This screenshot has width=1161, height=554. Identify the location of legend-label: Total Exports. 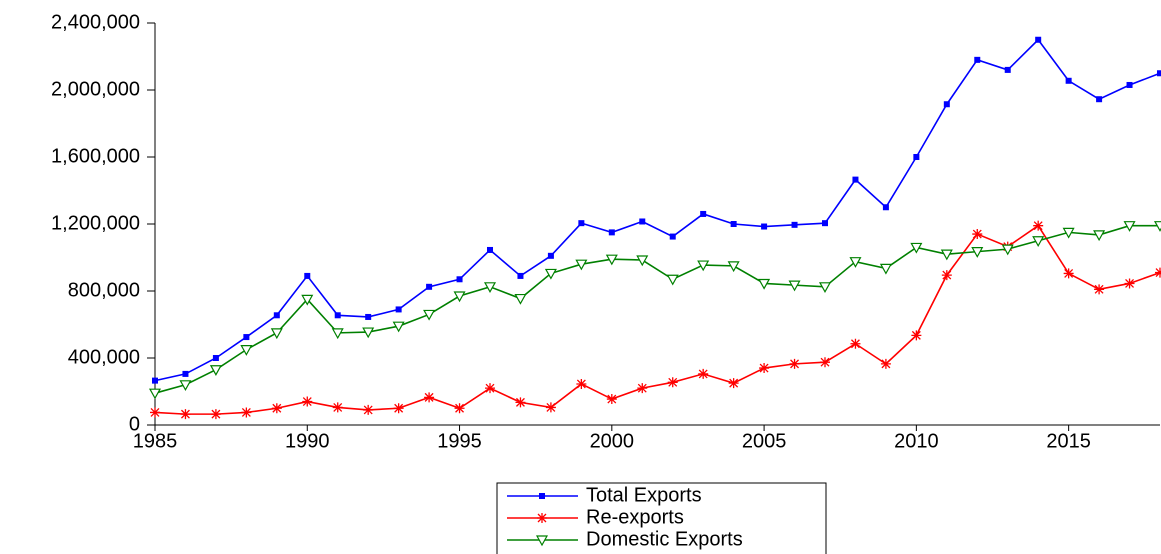
(644, 495).